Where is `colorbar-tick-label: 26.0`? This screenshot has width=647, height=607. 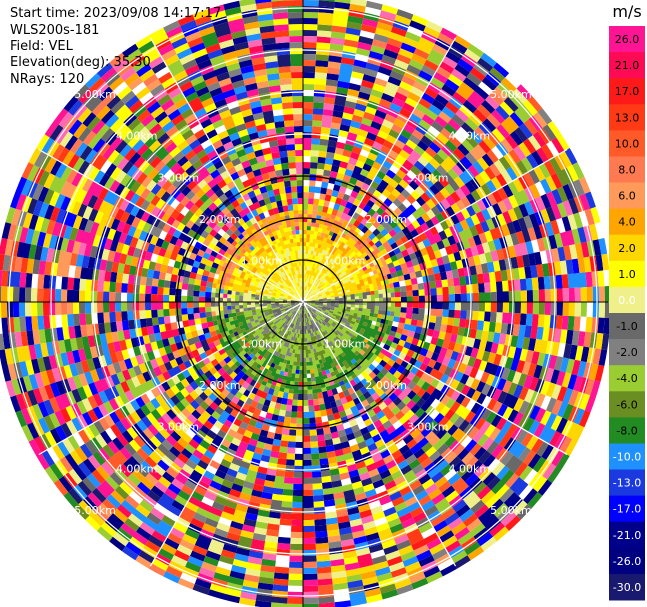
colorbar-tick-label: 26.0 is located at coordinates (627, 39).